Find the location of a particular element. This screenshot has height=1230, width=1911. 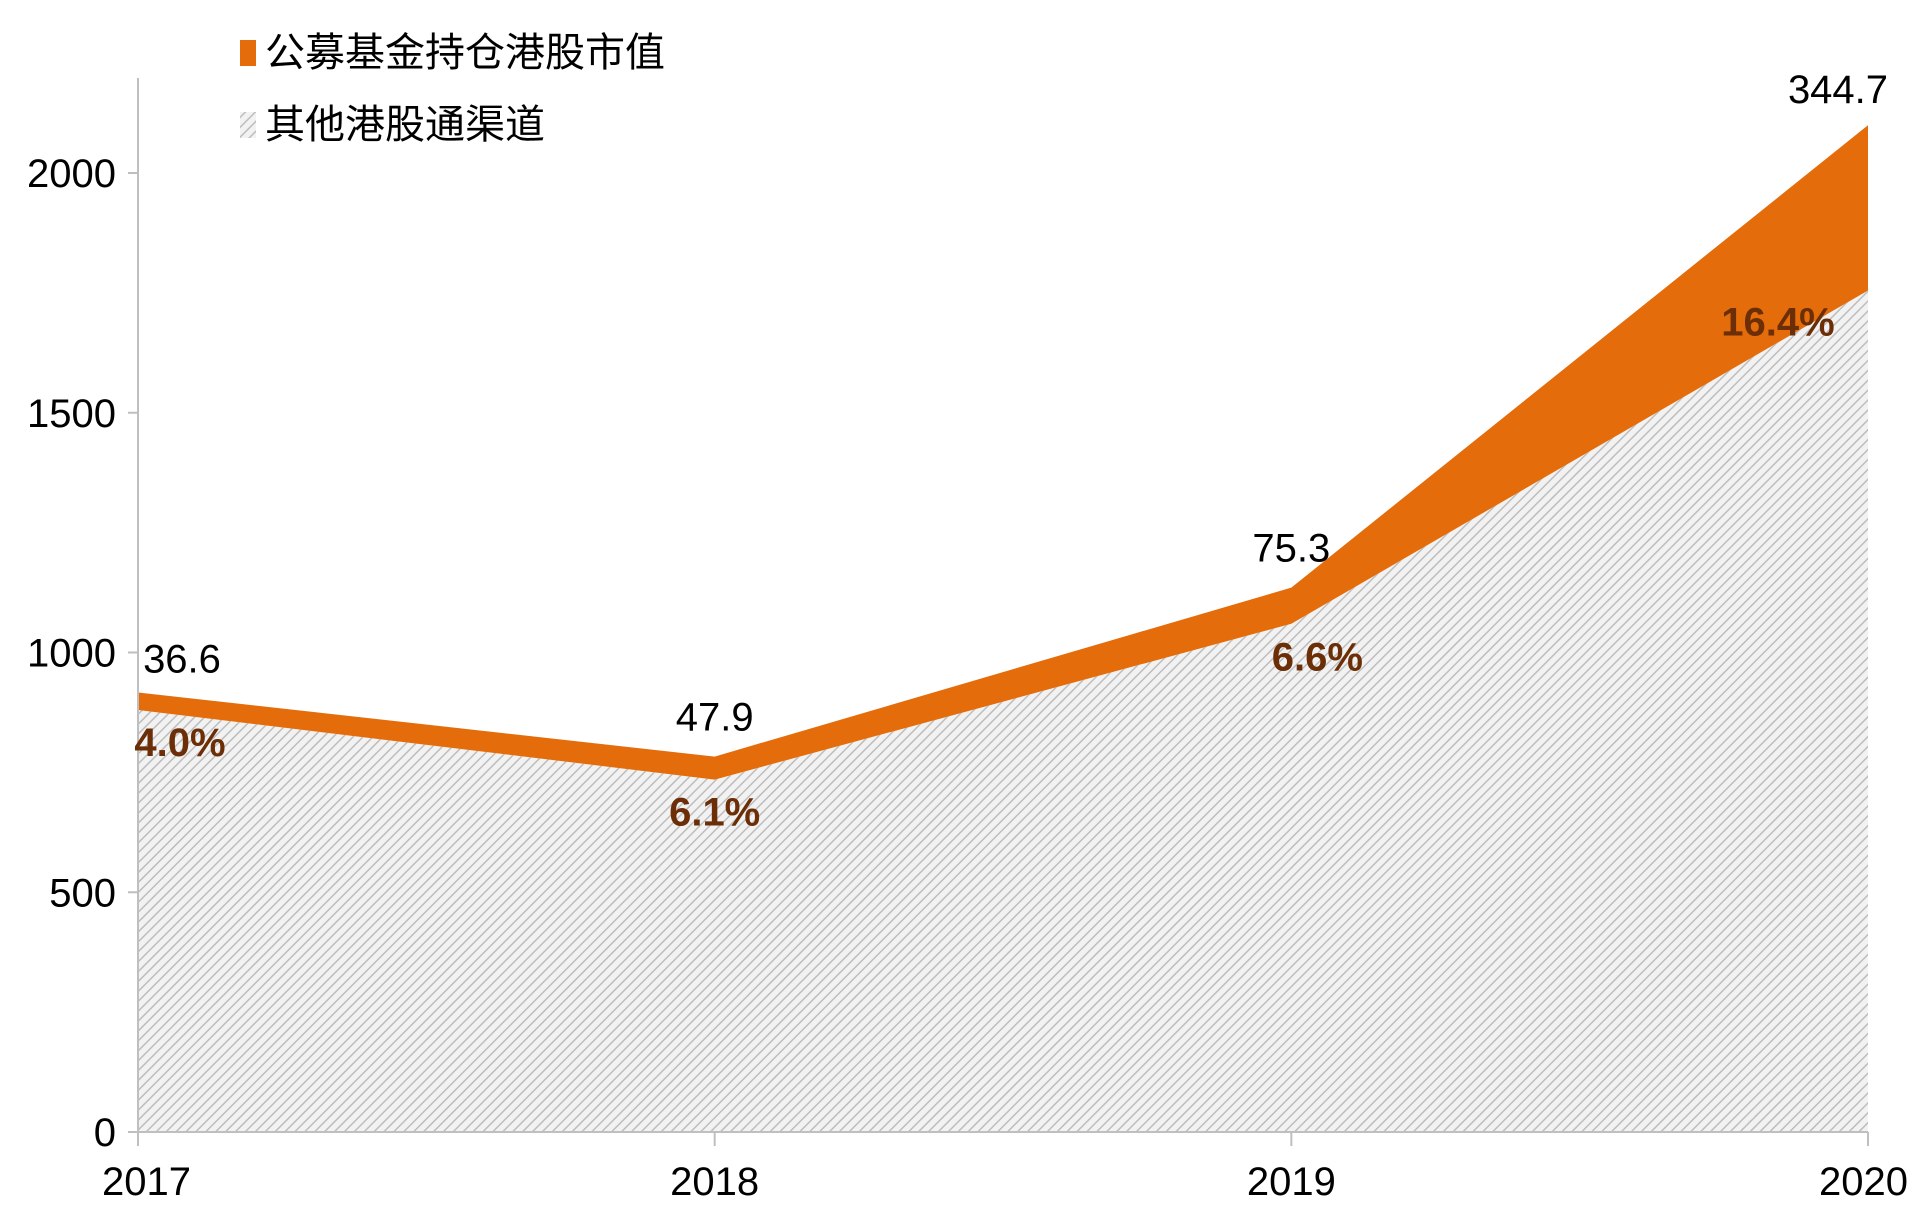

percent-label: 4.0% is located at coordinates (179, 743).